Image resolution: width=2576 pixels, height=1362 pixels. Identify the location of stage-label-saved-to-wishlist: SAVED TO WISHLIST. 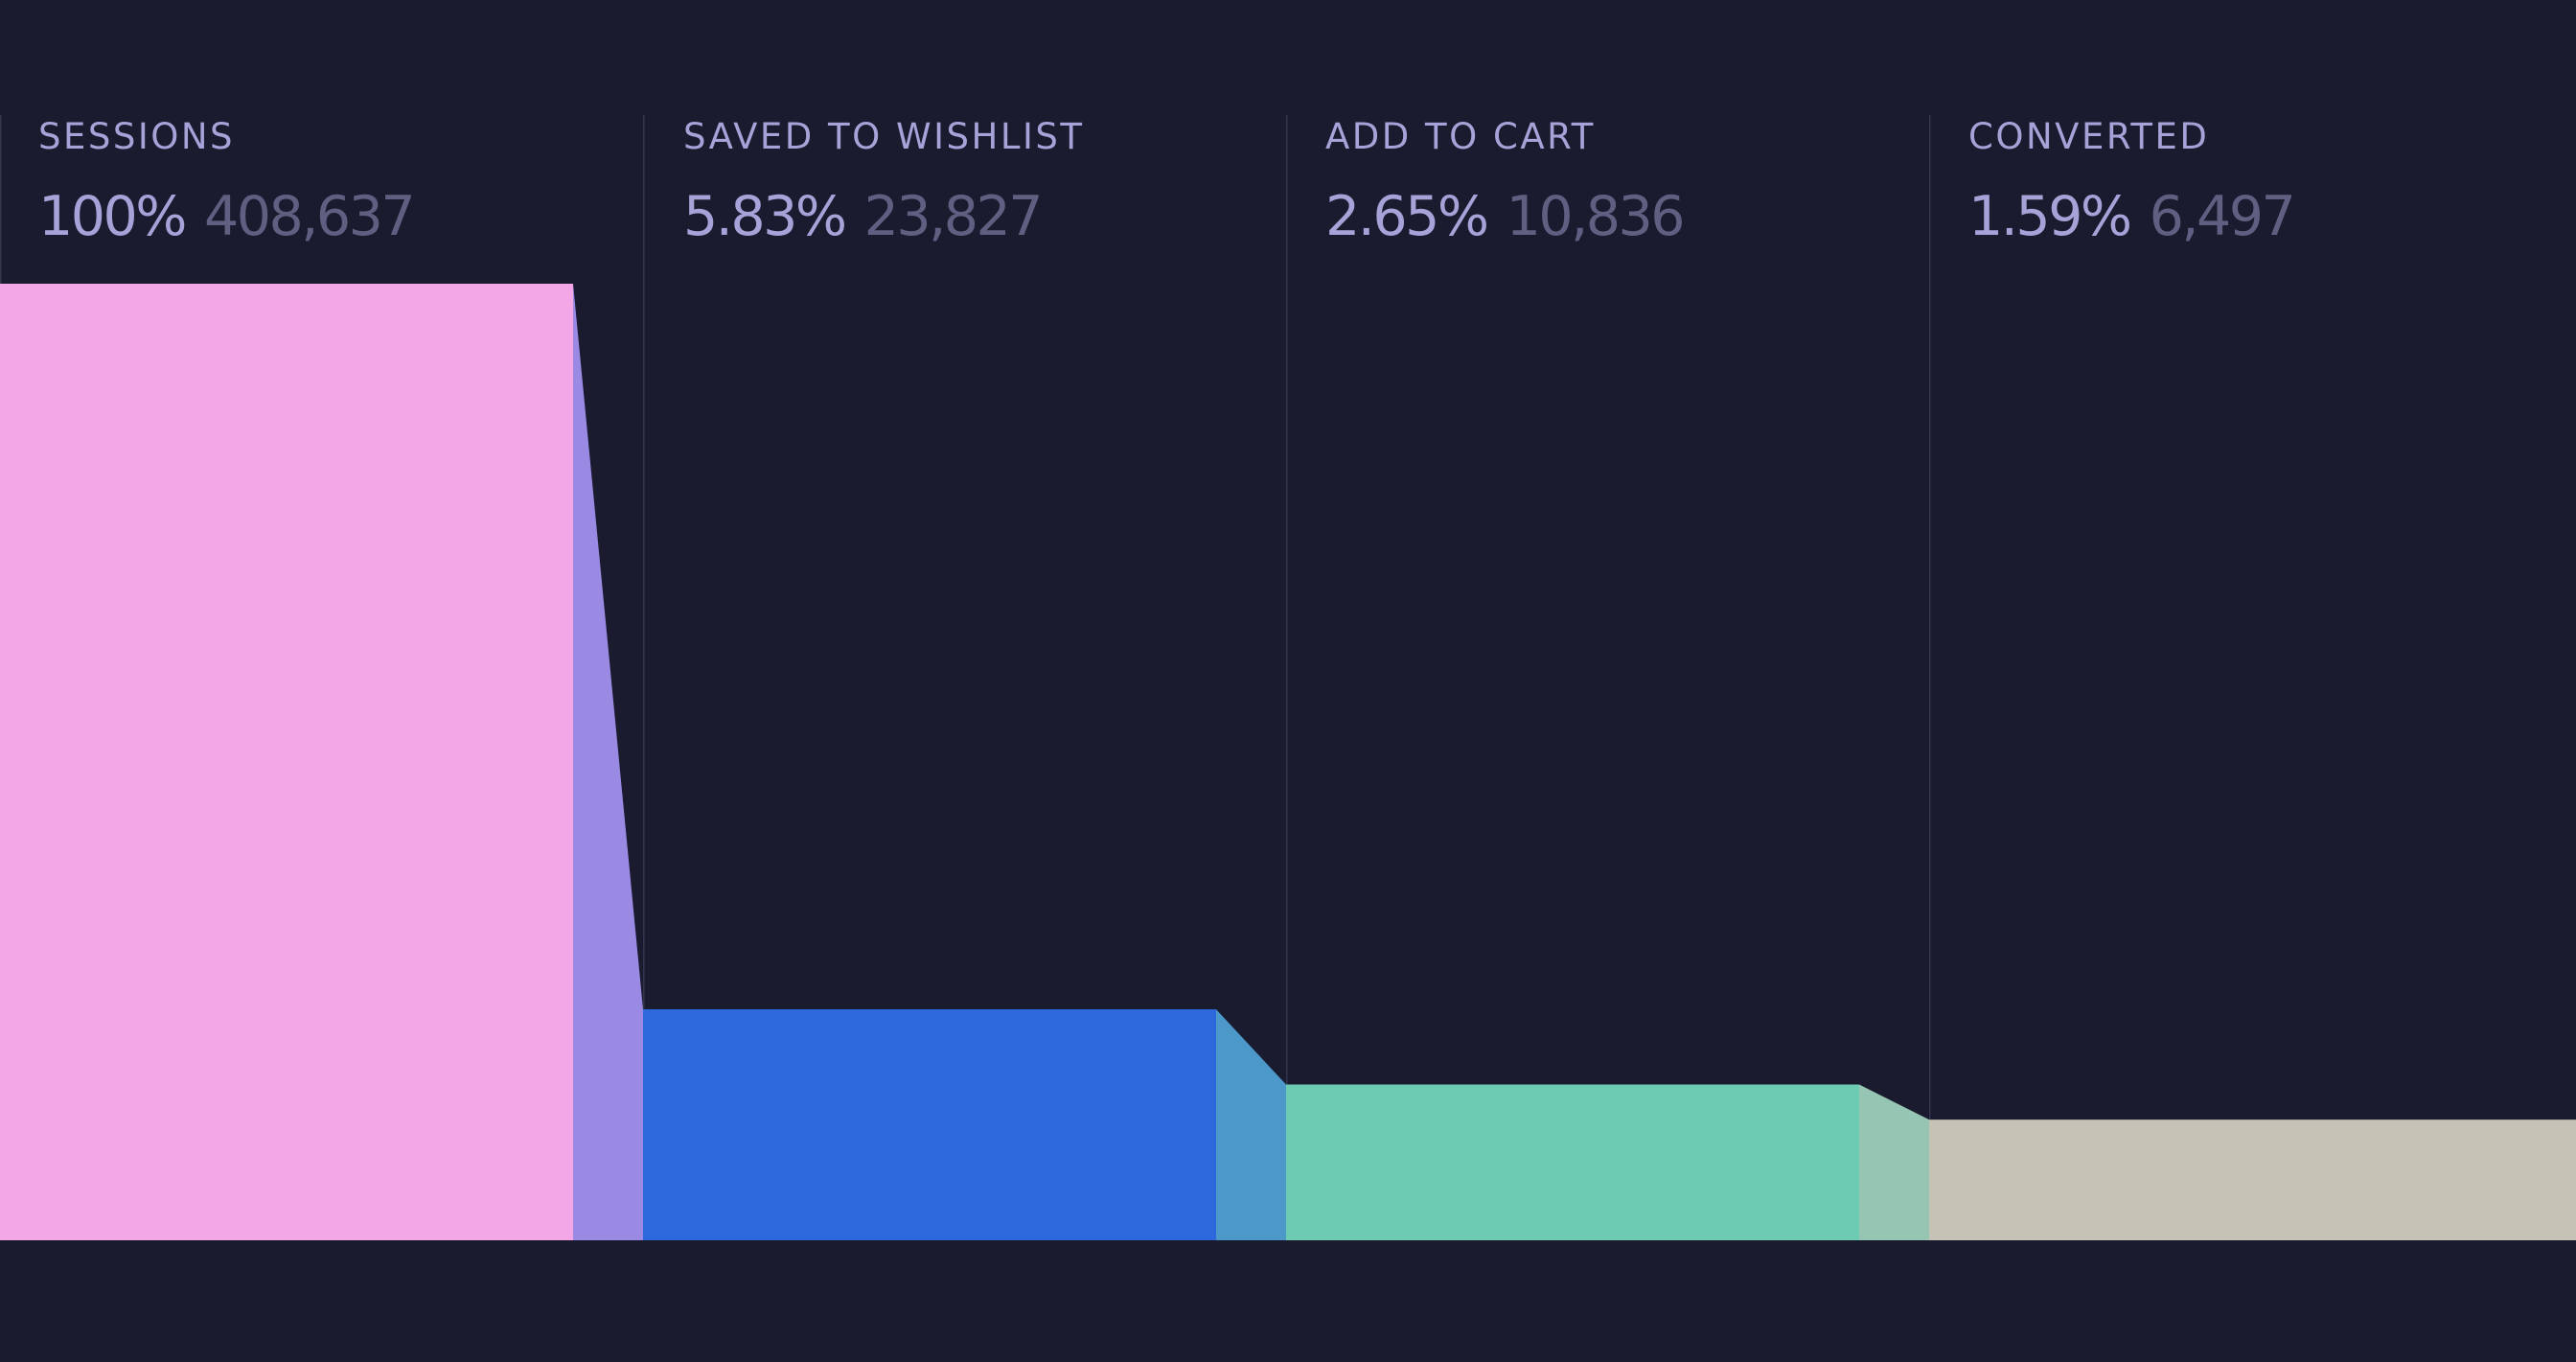
(884, 136).